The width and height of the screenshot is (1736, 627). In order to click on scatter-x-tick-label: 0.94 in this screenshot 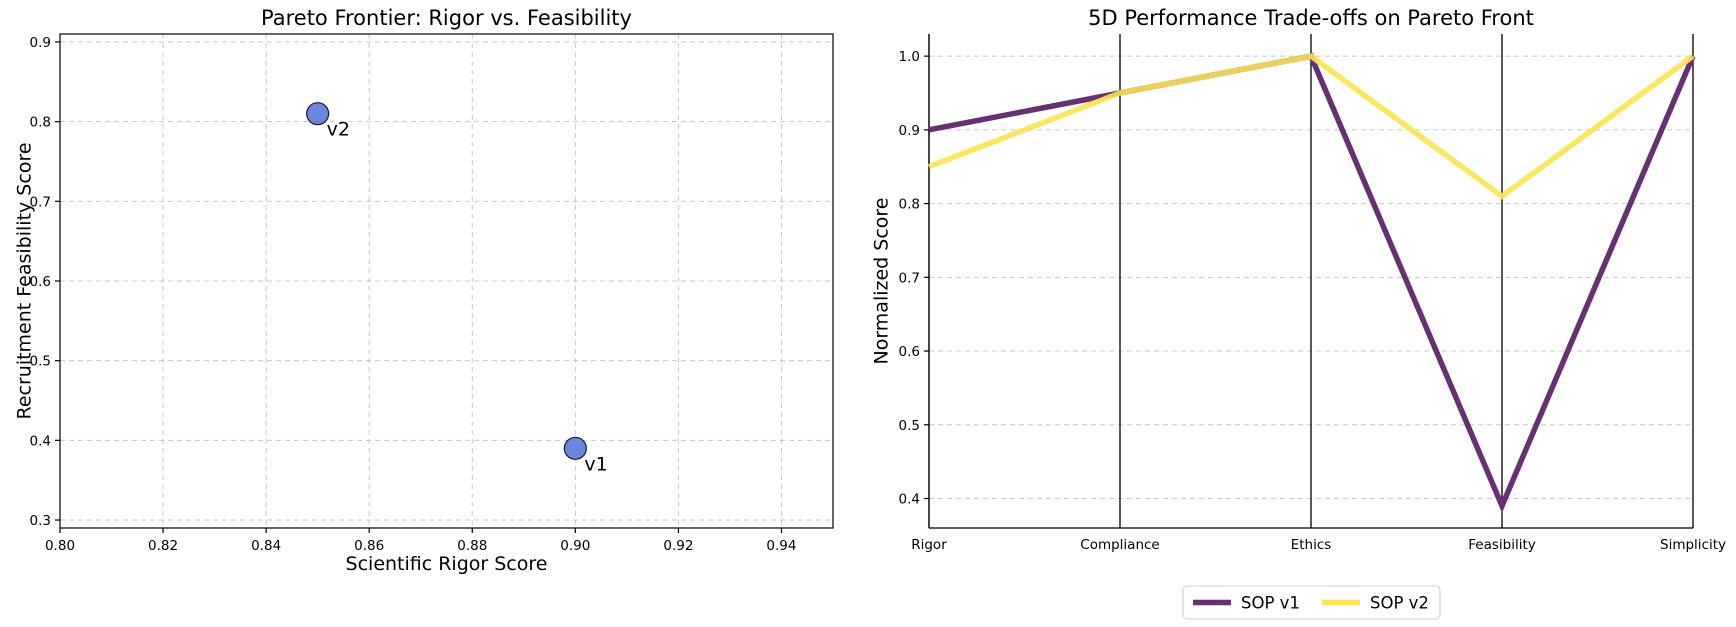, I will do `click(781, 546)`.